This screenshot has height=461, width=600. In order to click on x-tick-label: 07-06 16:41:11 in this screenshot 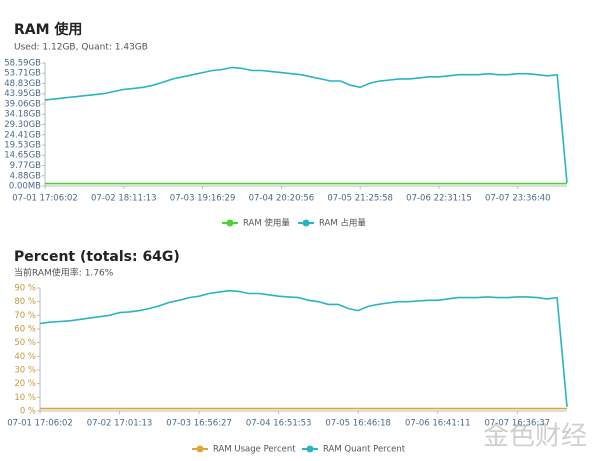, I will do `click(438, 424)`.